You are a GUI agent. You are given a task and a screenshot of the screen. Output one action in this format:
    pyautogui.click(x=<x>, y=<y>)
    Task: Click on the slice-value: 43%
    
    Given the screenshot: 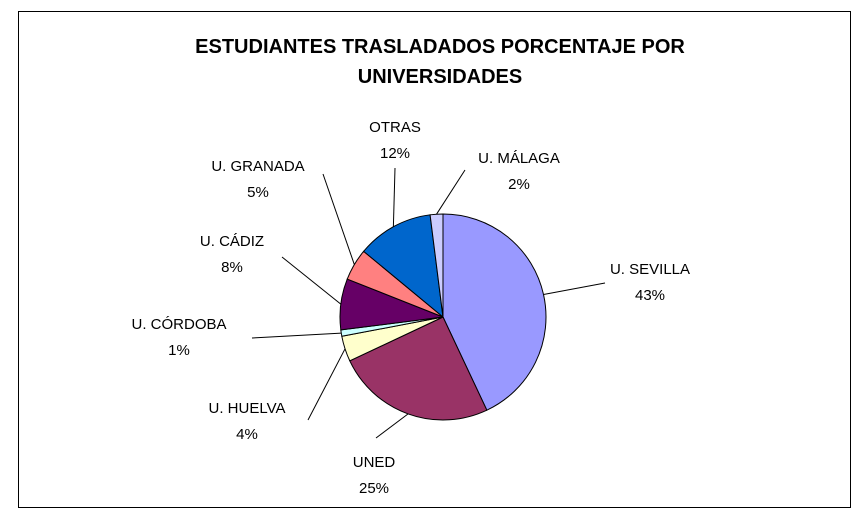 What is the action you would take?
    pyautogui.click(x=650, y=295)
    